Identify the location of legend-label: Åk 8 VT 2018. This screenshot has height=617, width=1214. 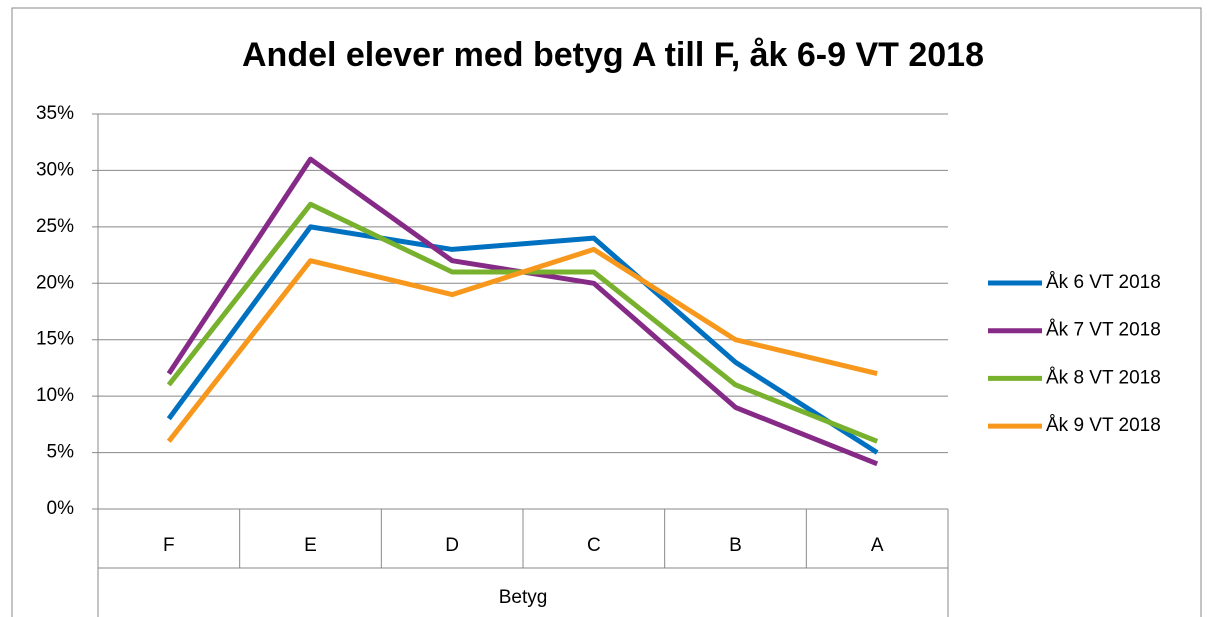
(1103, 377).